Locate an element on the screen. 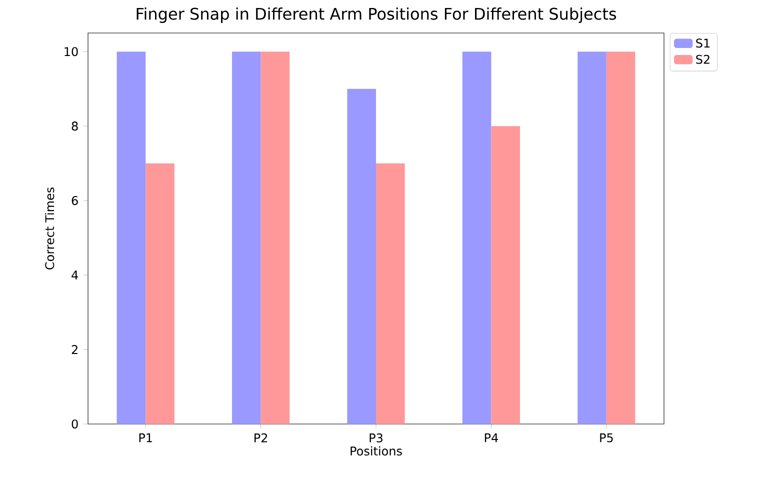 The width and height of the screenshot is (764, 478). y-tick-label: 2 is located at coordinates (75, 349).